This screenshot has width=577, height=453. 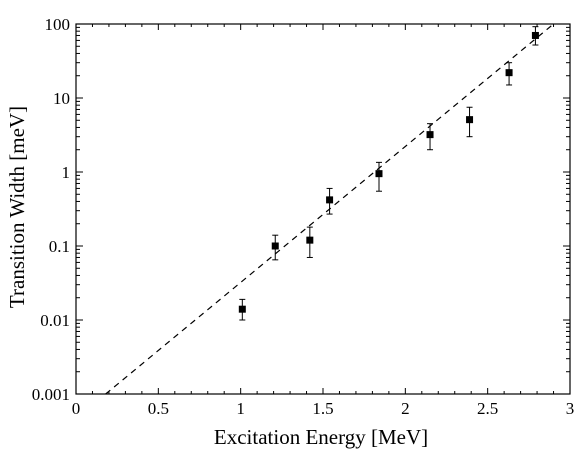 What do you see at coordinates (17, 207) in the screenshot?
I see `y-axis-title: Transition Width [meV]` at bounding box center [17, 207].